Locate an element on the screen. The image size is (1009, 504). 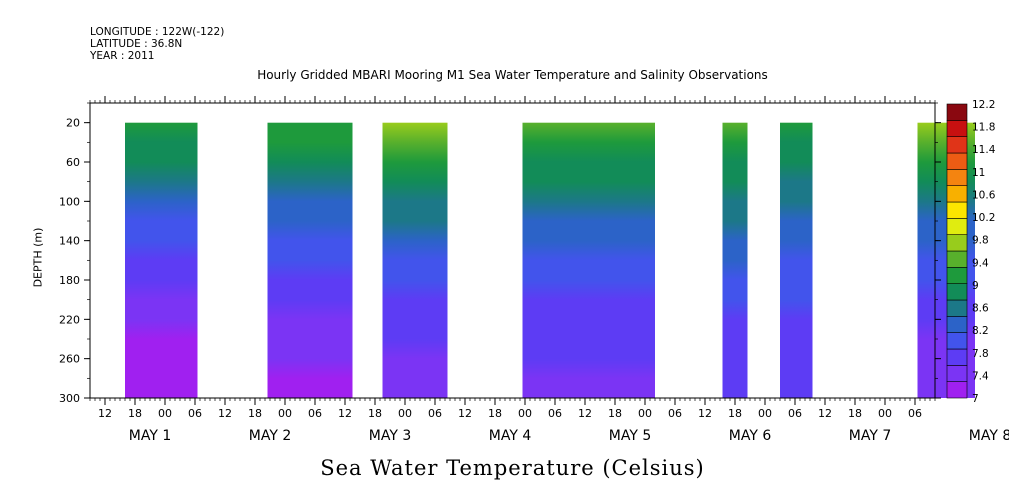
colorbar-label: 10.2 is located at coordinates (983, 218).